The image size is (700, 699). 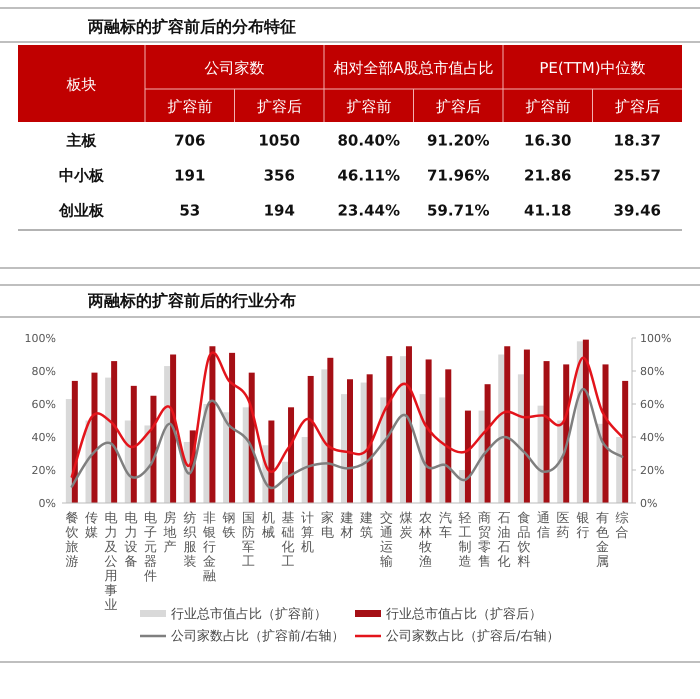 What do you see at coordinates (91, 525) in the screenshot?
I see `x-tick-label: 传媒` at bounding box center [91, 525].